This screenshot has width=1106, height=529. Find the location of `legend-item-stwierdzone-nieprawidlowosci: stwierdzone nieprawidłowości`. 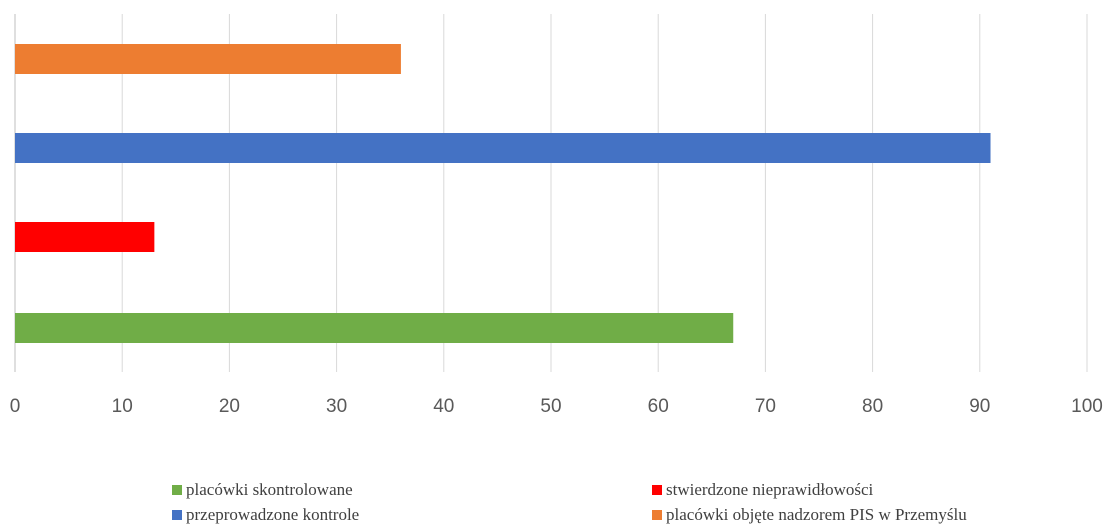

legend-item-stwierdzone-nieprawidlowosci: stwierdzone nieprawidłowości is located at coordinates (762, 490).